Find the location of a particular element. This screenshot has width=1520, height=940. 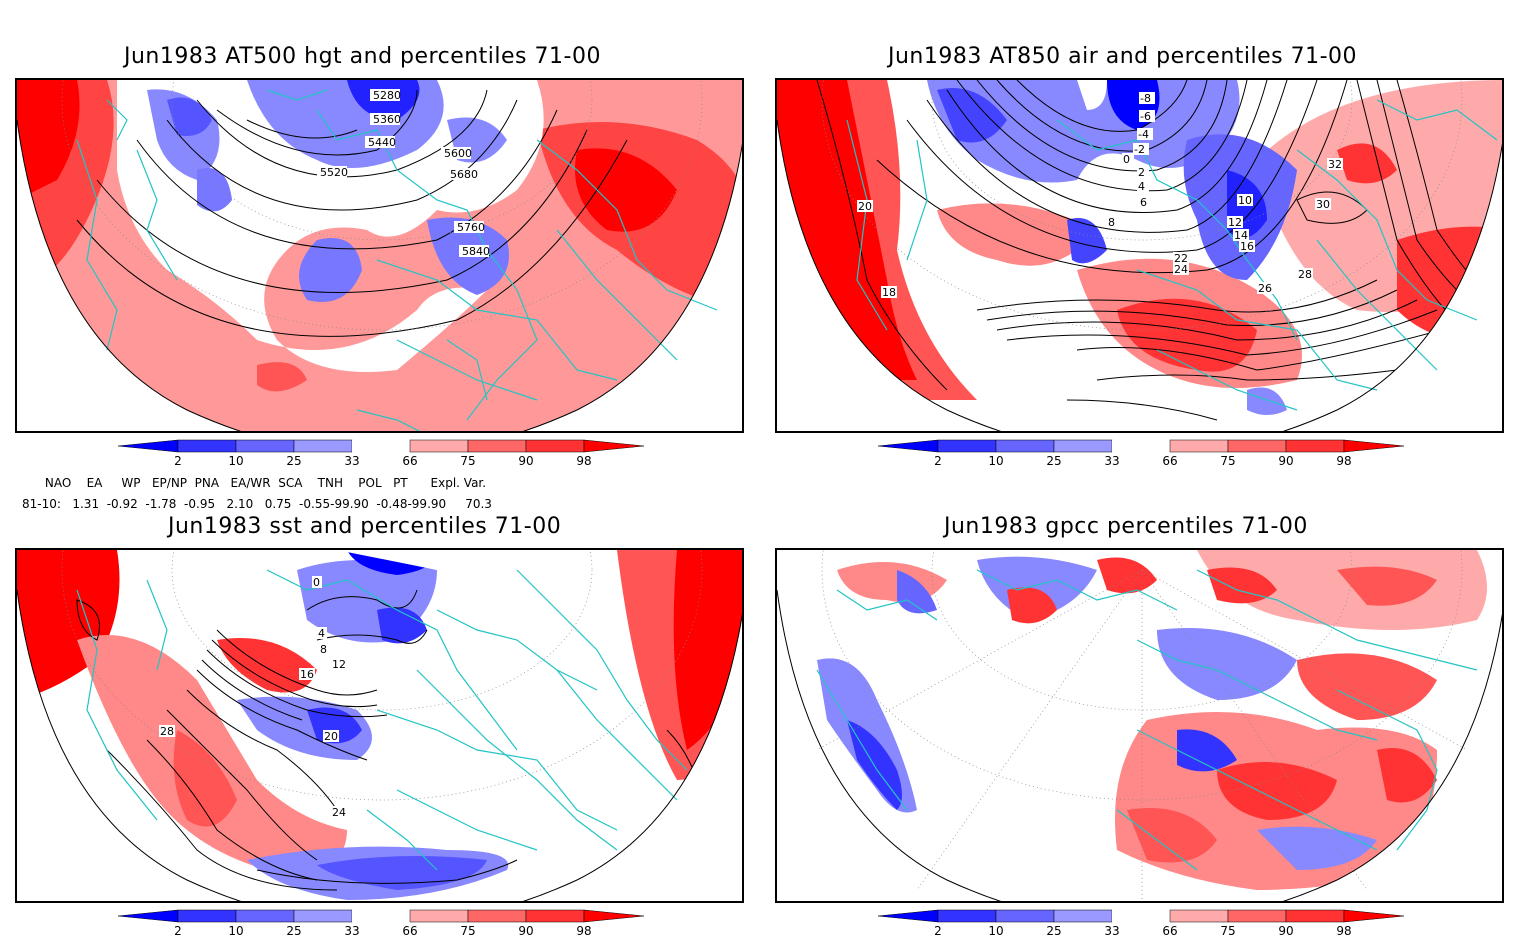

contour-label: 5440 is located at coordinates (382, 142).